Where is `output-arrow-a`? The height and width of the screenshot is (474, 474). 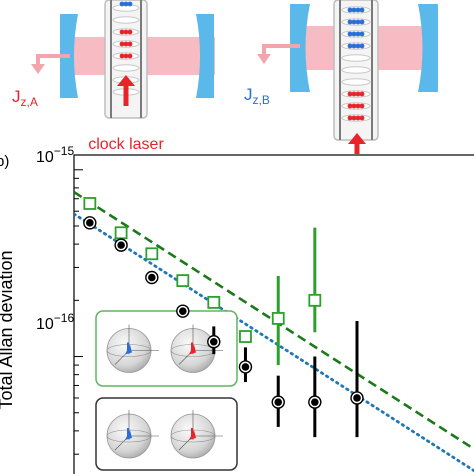 output-arrow-a is located at coordinates (53, 60).